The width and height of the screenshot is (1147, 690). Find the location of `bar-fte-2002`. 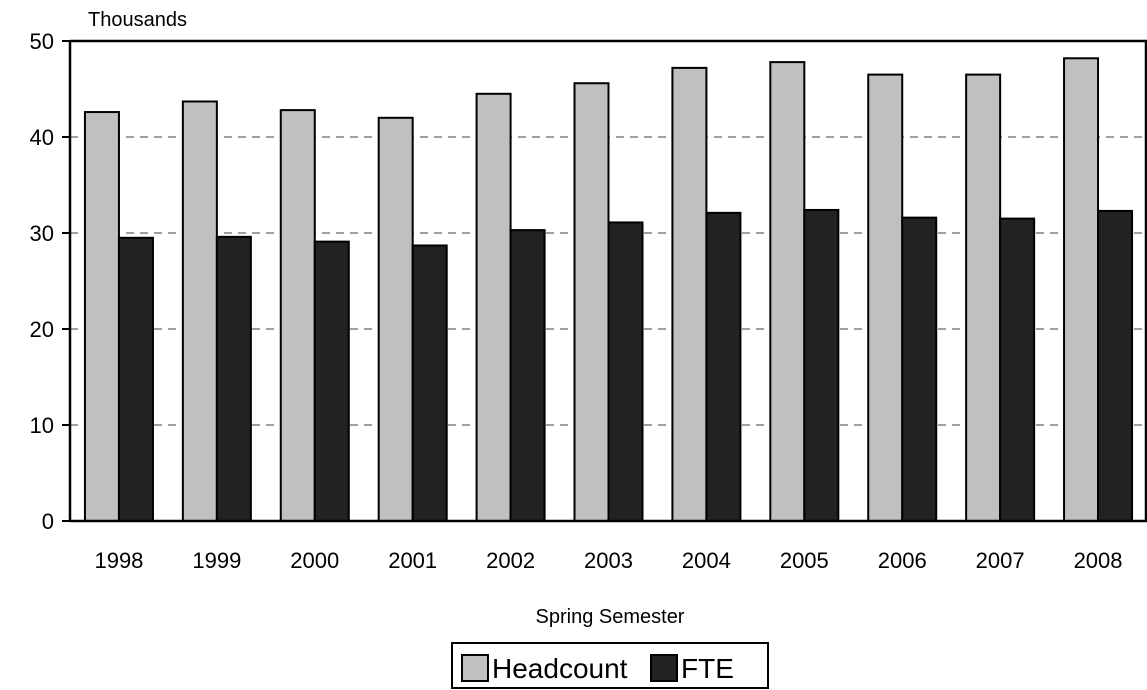

bar-fte-2002 is located at coordinates (527, 375).